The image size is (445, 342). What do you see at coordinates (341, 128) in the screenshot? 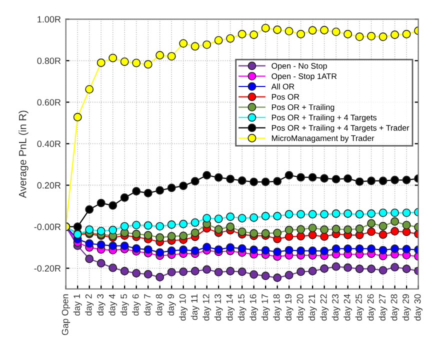
I see `legend-label: Pos OR + Trailing + 4 Targets + Trader` at bounding box center [341, 128].